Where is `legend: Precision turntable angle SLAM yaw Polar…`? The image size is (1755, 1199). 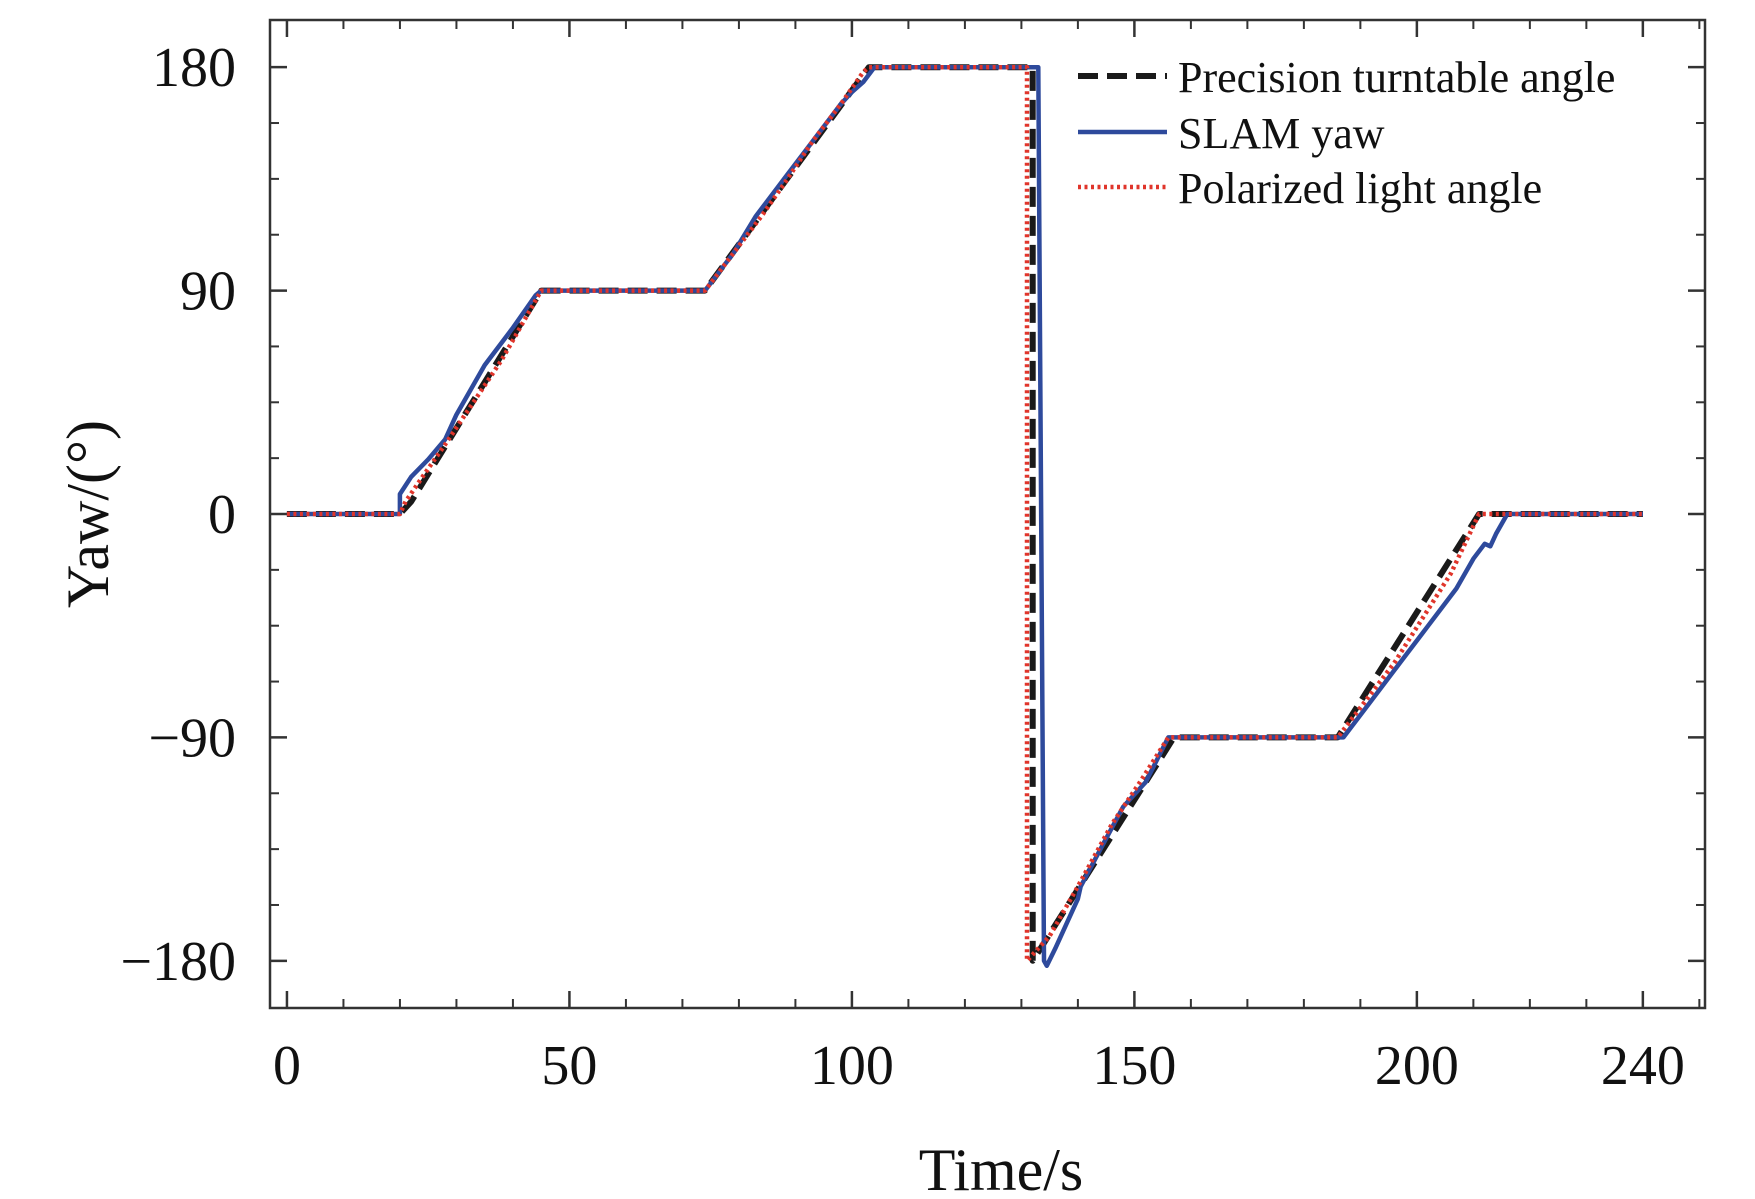 legend: Precision turntable angle SLAM yaw Polar… is located at coordinates (1346, 133).